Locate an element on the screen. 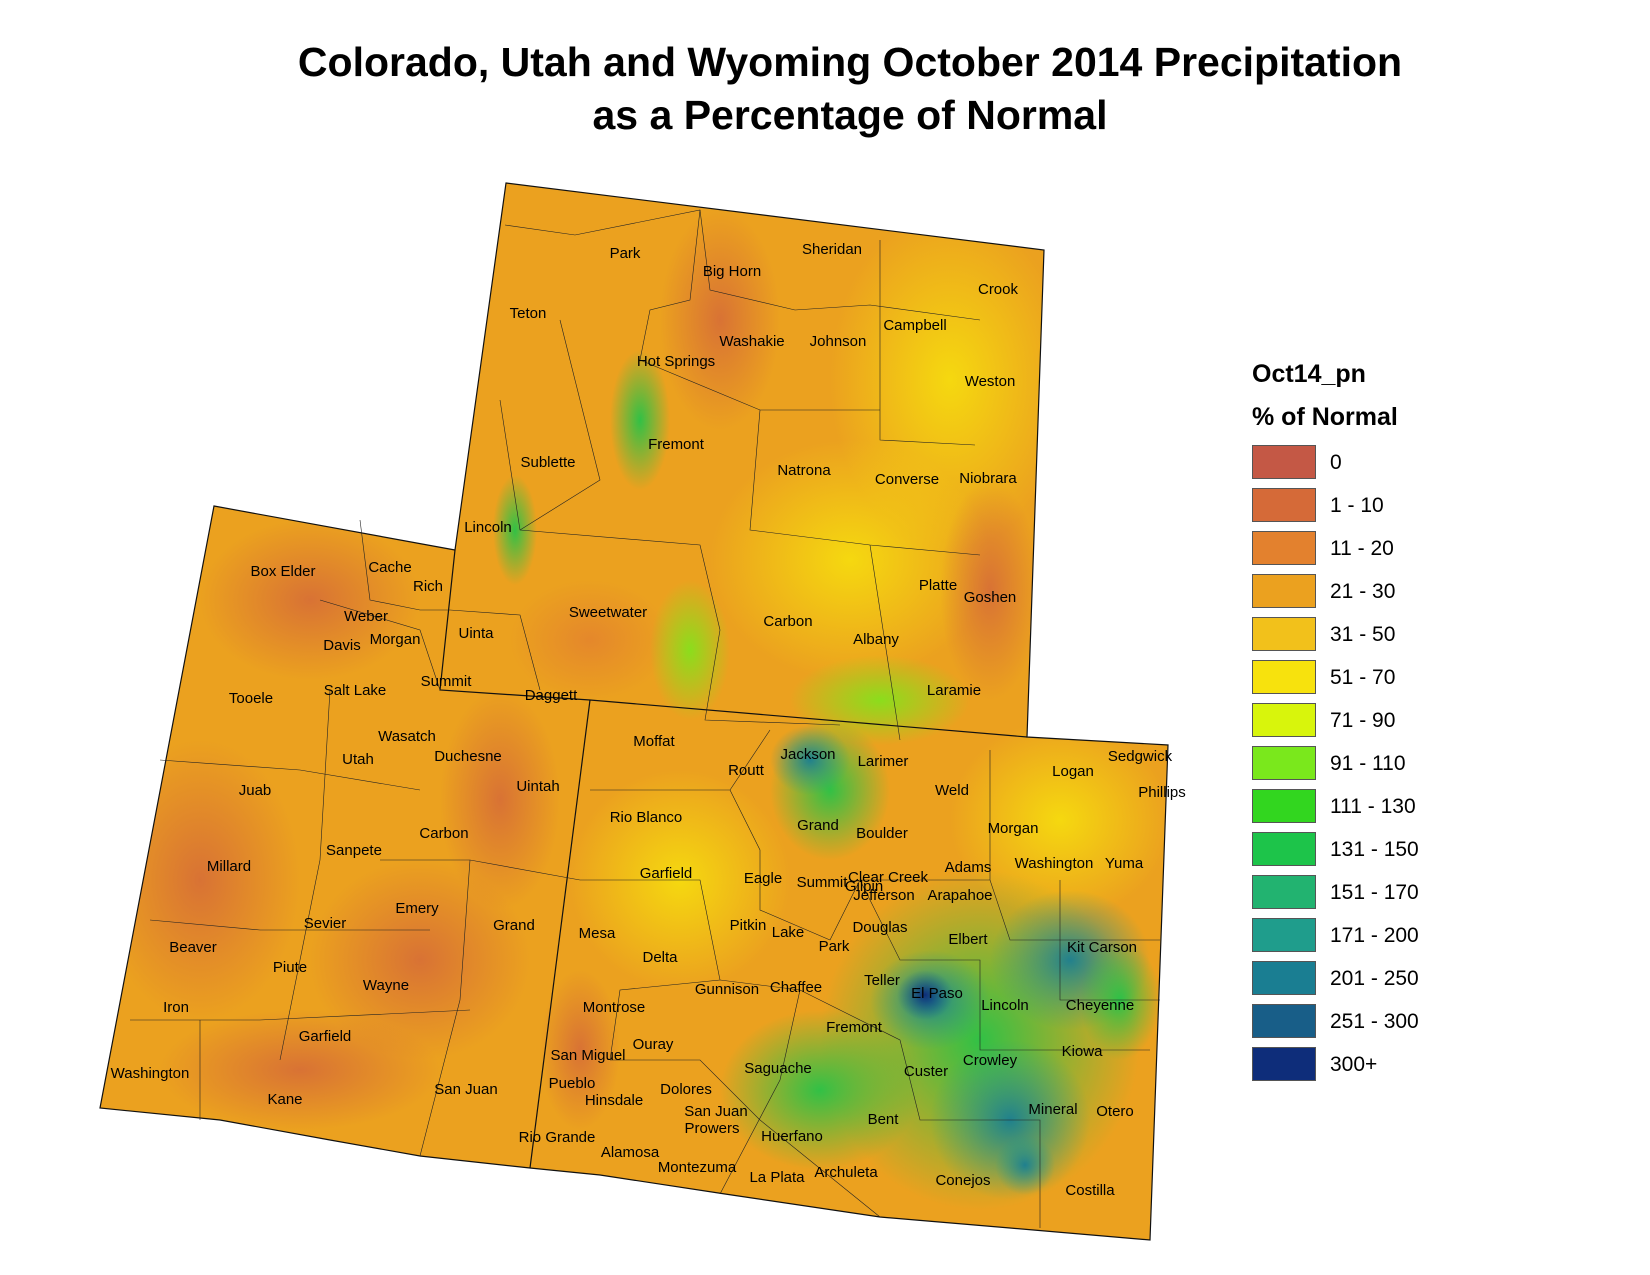 The width and height of the screenshot is (1650, 1275). legend-item: 11 - 20 is located at coordinates (1382, 548).